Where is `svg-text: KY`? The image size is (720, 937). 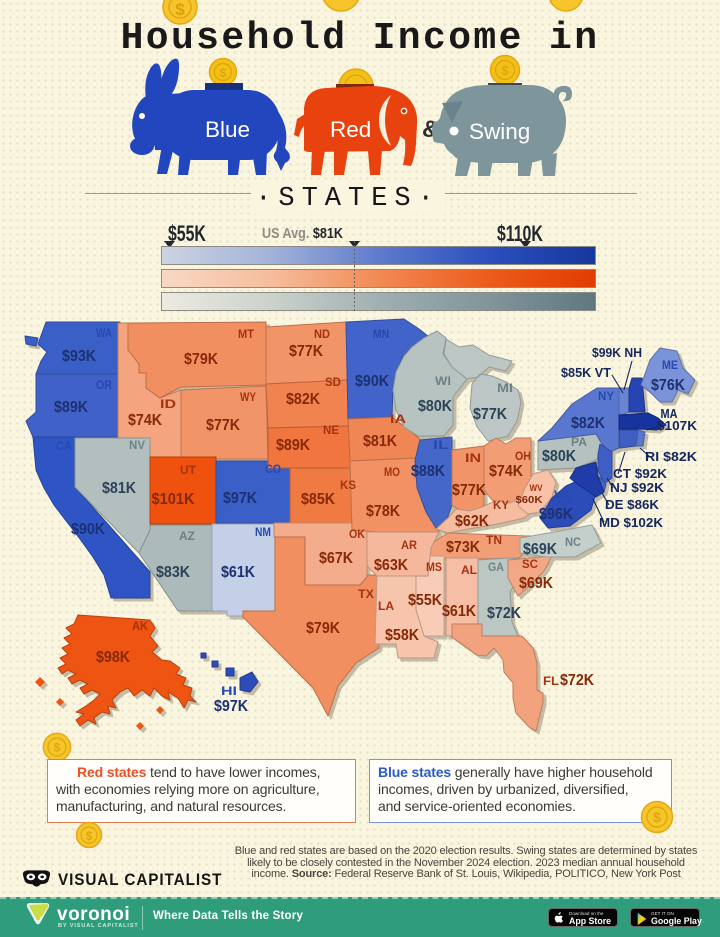 svg-text: KY is located at coordinates (501, 505).